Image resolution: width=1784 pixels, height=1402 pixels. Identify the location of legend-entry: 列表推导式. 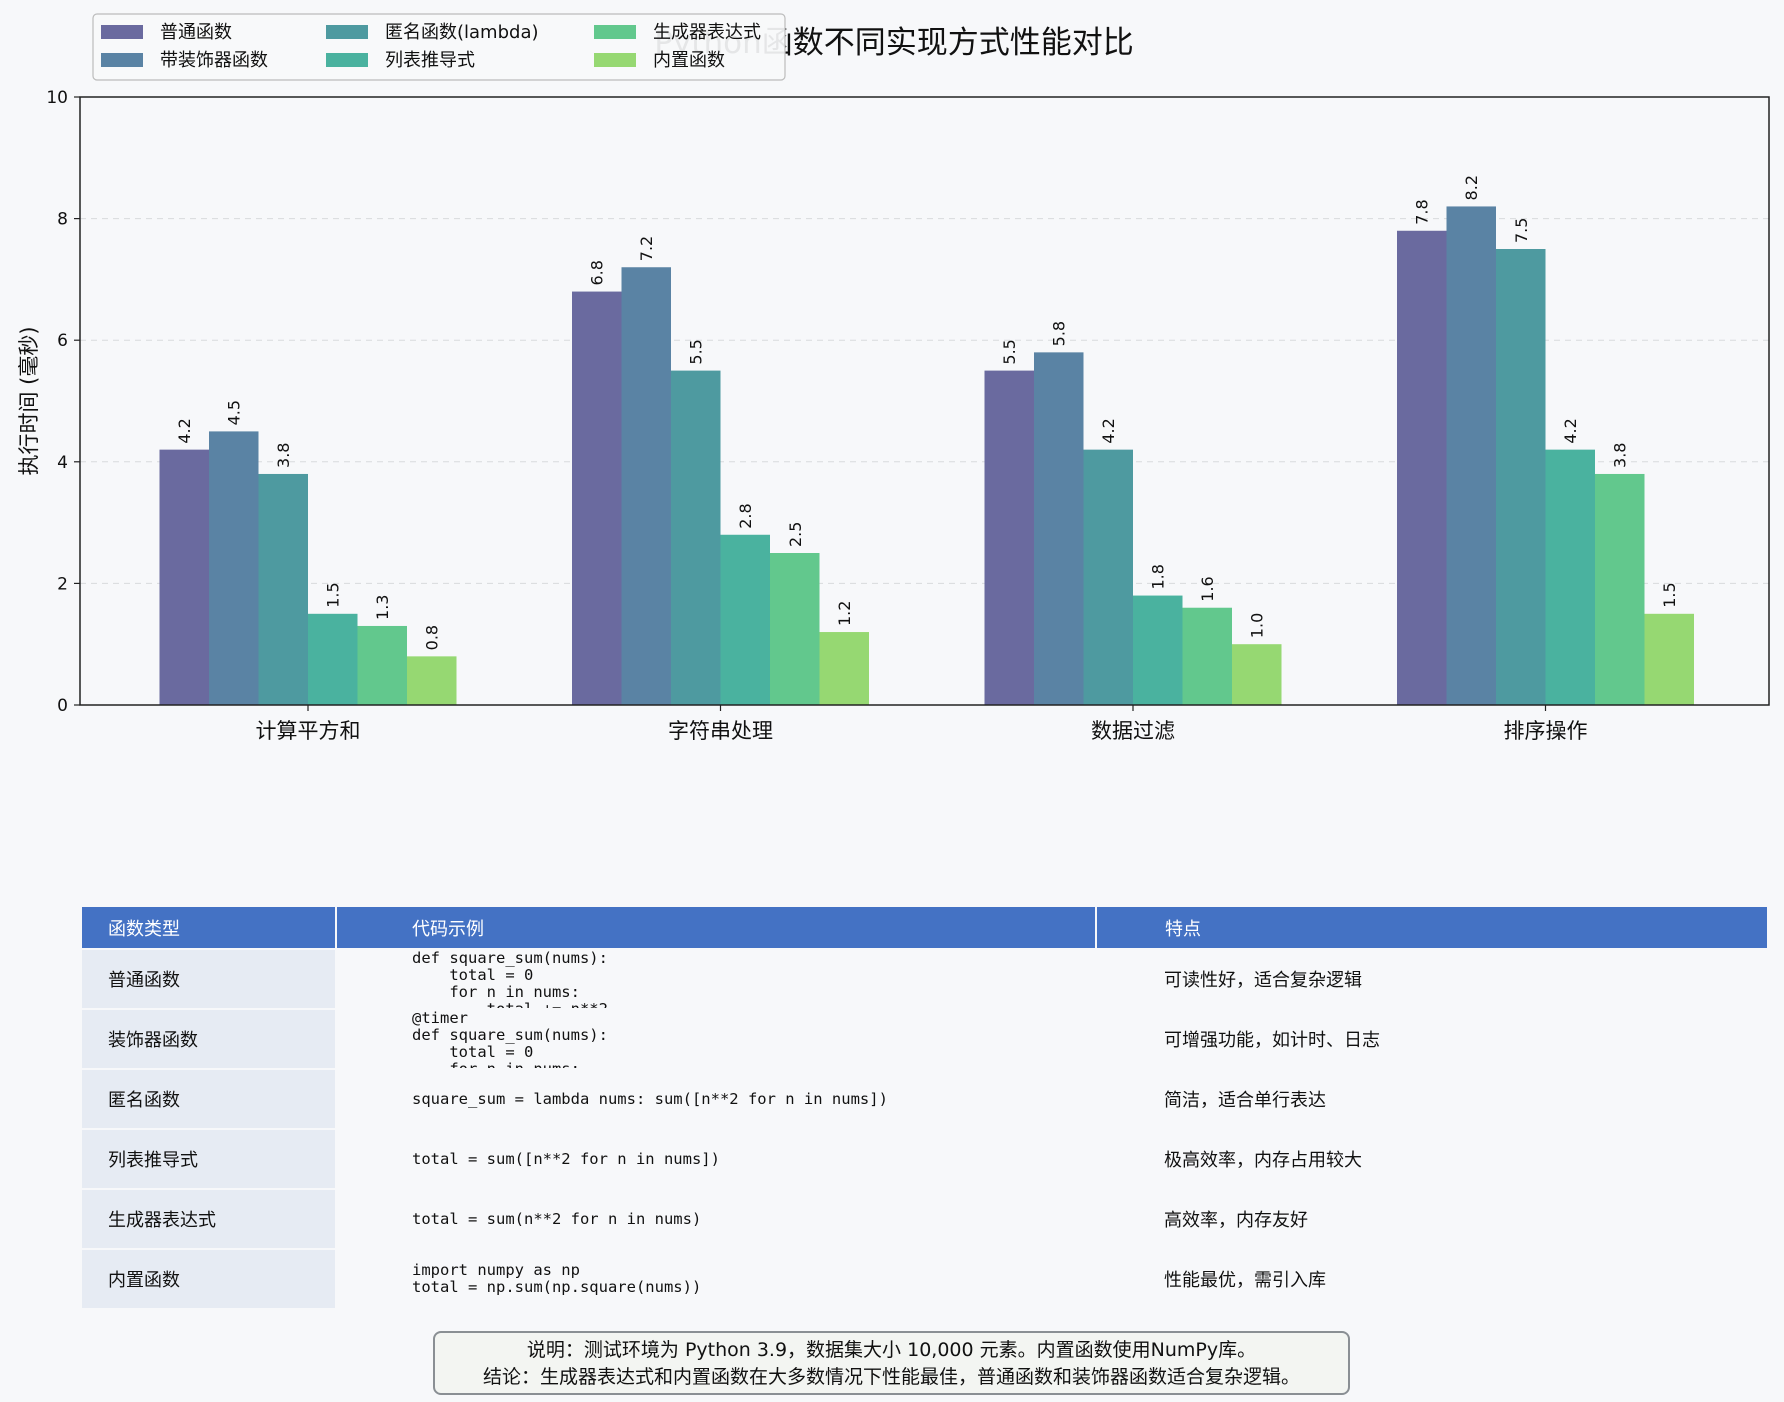
(430, 60).